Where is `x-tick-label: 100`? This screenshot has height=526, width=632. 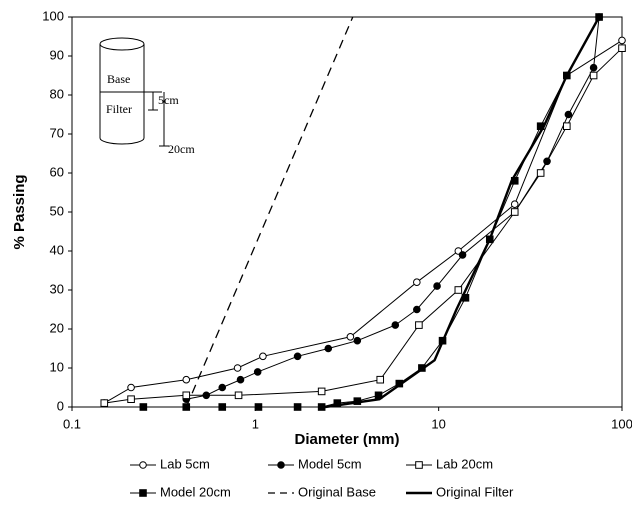
x-tick-label: 100 is located at coordinates (621, 423).